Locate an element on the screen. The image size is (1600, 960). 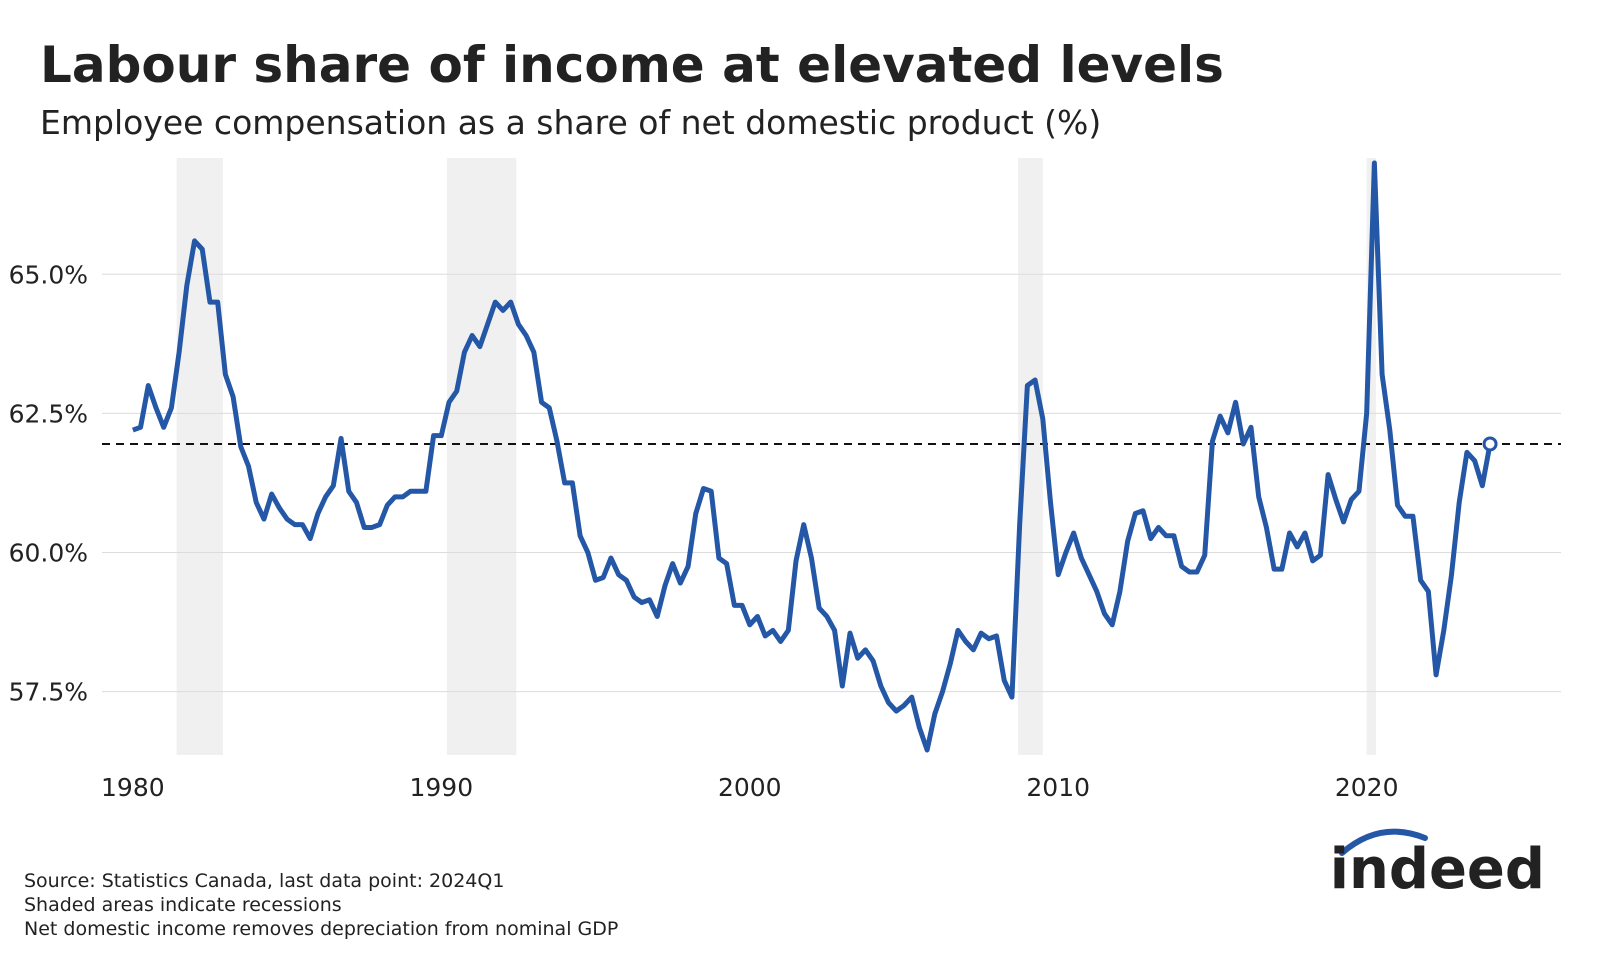
x-tick-label: 2000 is located at coordinates (750, 787).